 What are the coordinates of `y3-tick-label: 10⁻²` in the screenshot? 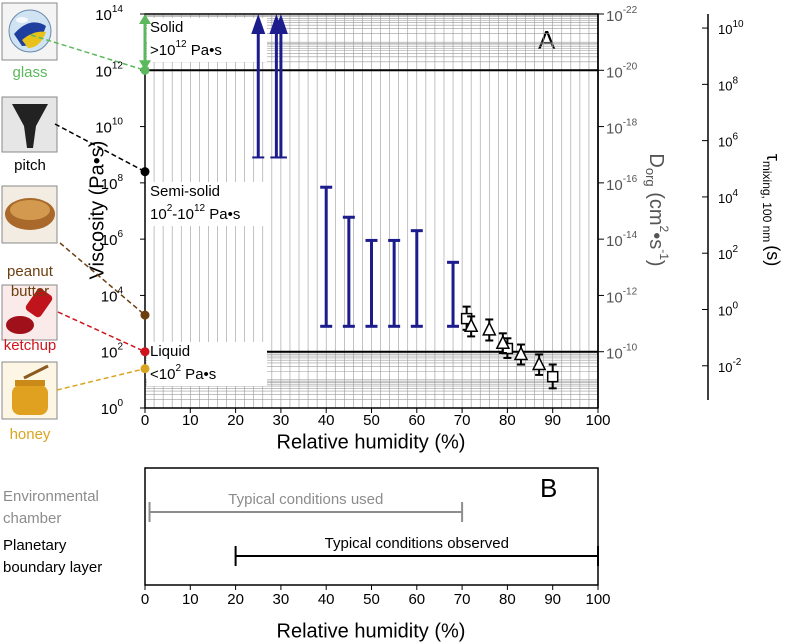 It's located at (730, 365).